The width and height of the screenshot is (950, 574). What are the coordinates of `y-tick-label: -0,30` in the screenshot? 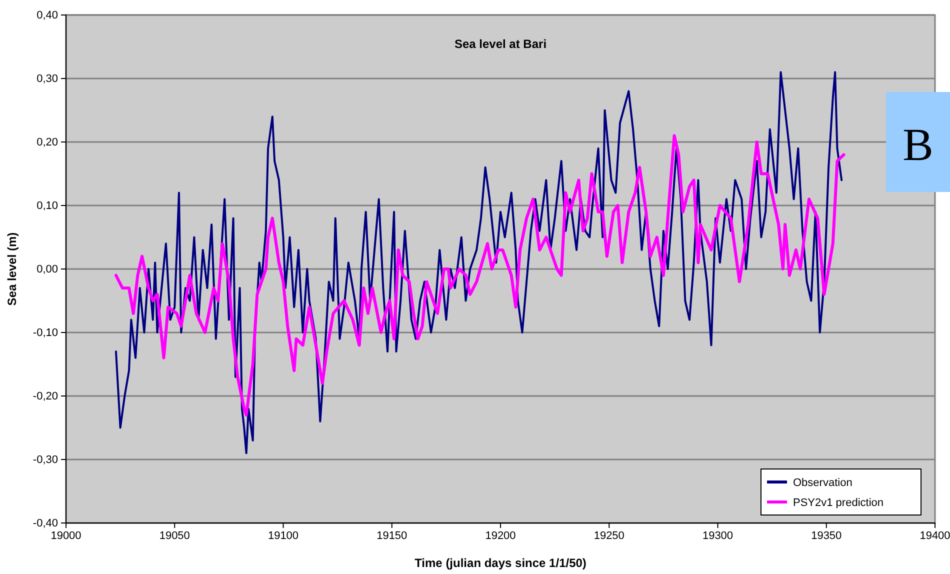 It's located at (45, 460).